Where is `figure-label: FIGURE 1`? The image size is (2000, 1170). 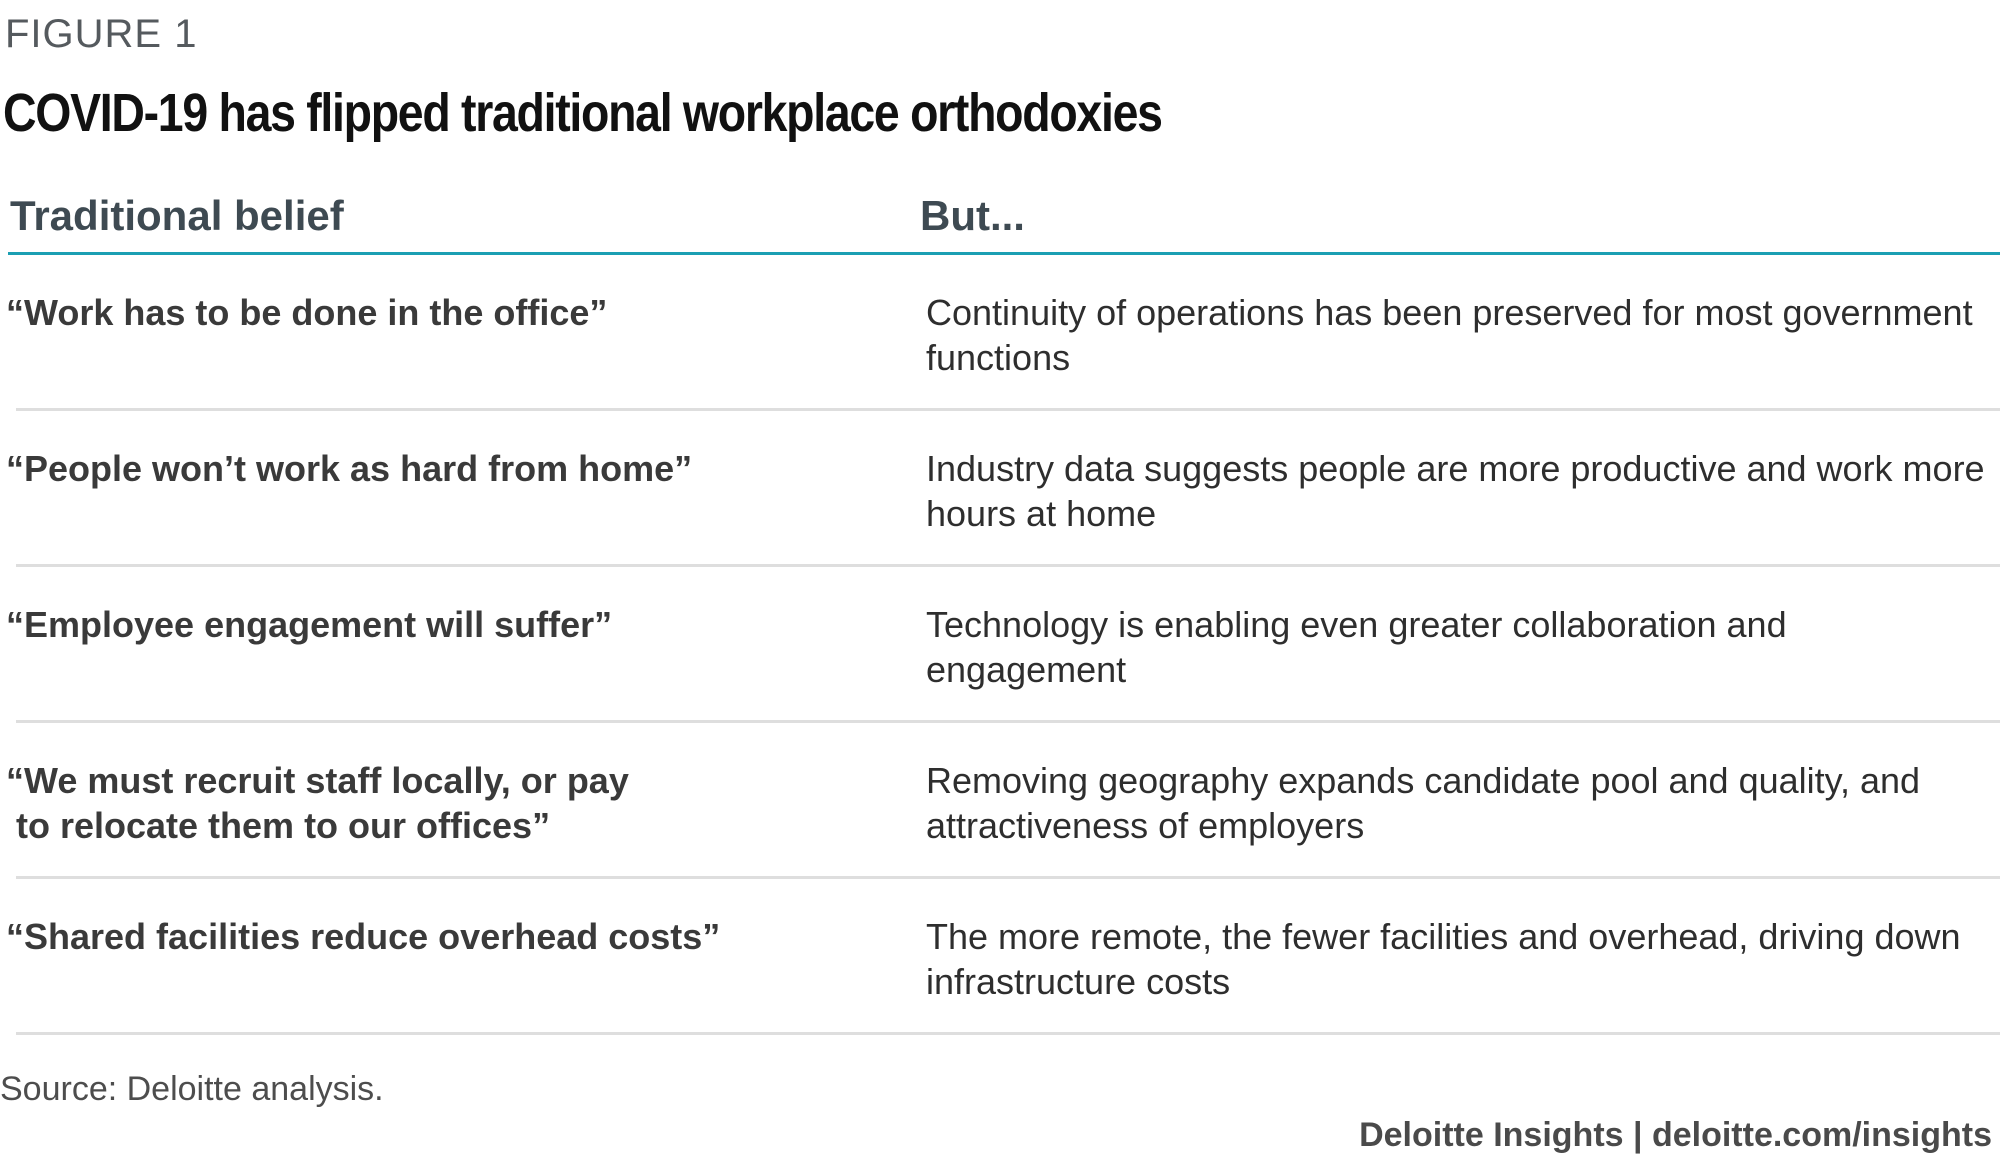 figure-label: FIGURE 1 is located at coordinates (101, 34).